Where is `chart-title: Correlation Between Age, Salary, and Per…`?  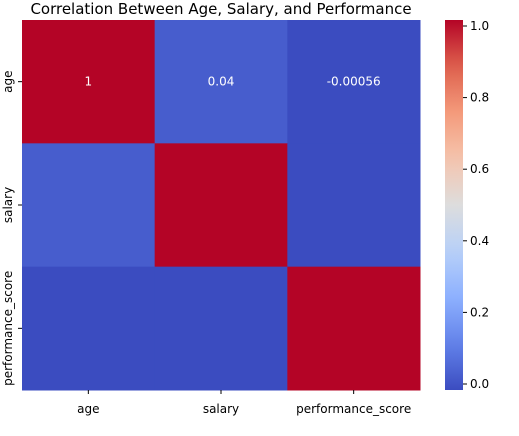 chart-title: Correlation Between Age, Salary, and Per… is located at coordinates (220, 9).